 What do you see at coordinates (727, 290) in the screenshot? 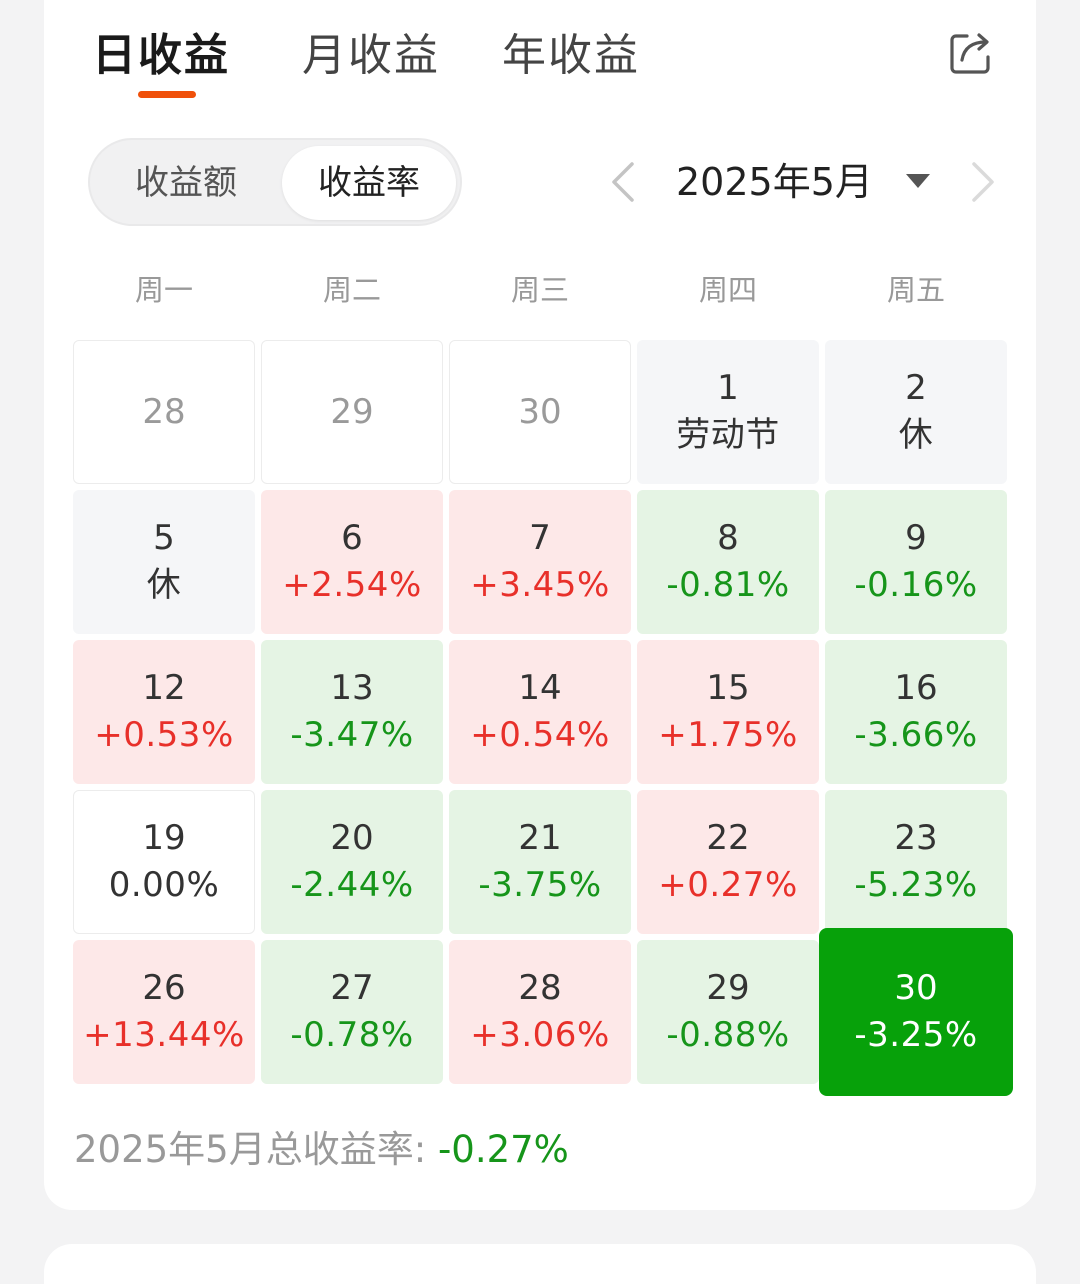
I see `weekday-label: 周四` at bounding box center [727, 290].